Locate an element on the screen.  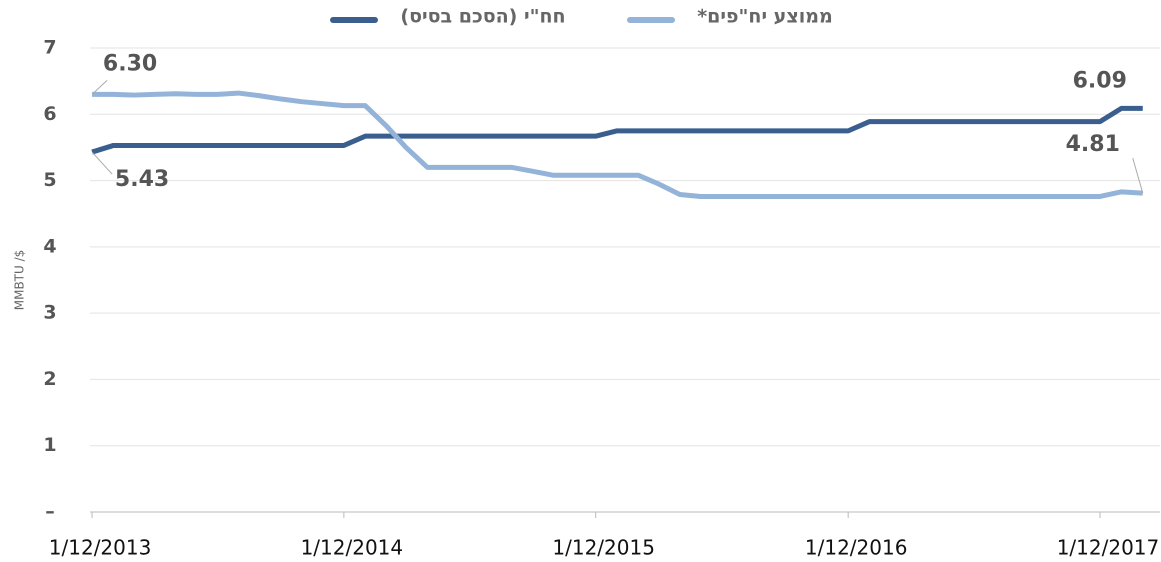
y-tick-label: 2 is located at coordinates (49, 379).